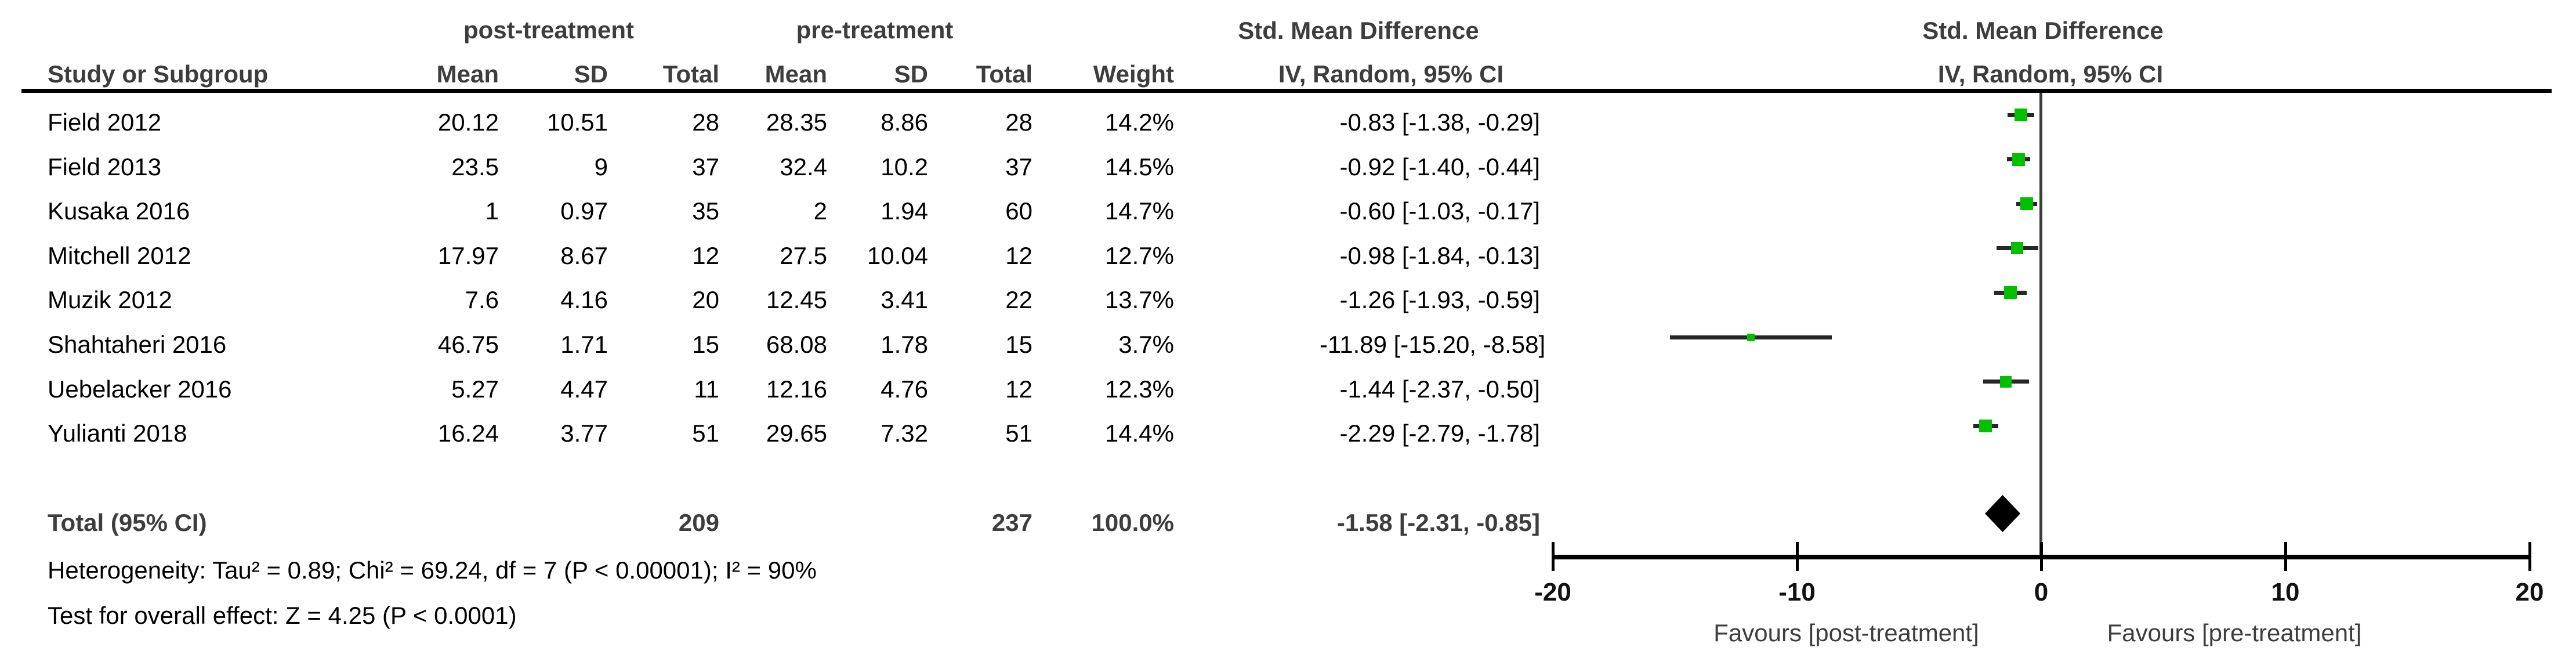 The height and width of the screenshot is (665, 2576). What do you see at coordinates (698, 522) in the screenshot?
I see `total-post-n: 209` at bounding box center [698, 522].